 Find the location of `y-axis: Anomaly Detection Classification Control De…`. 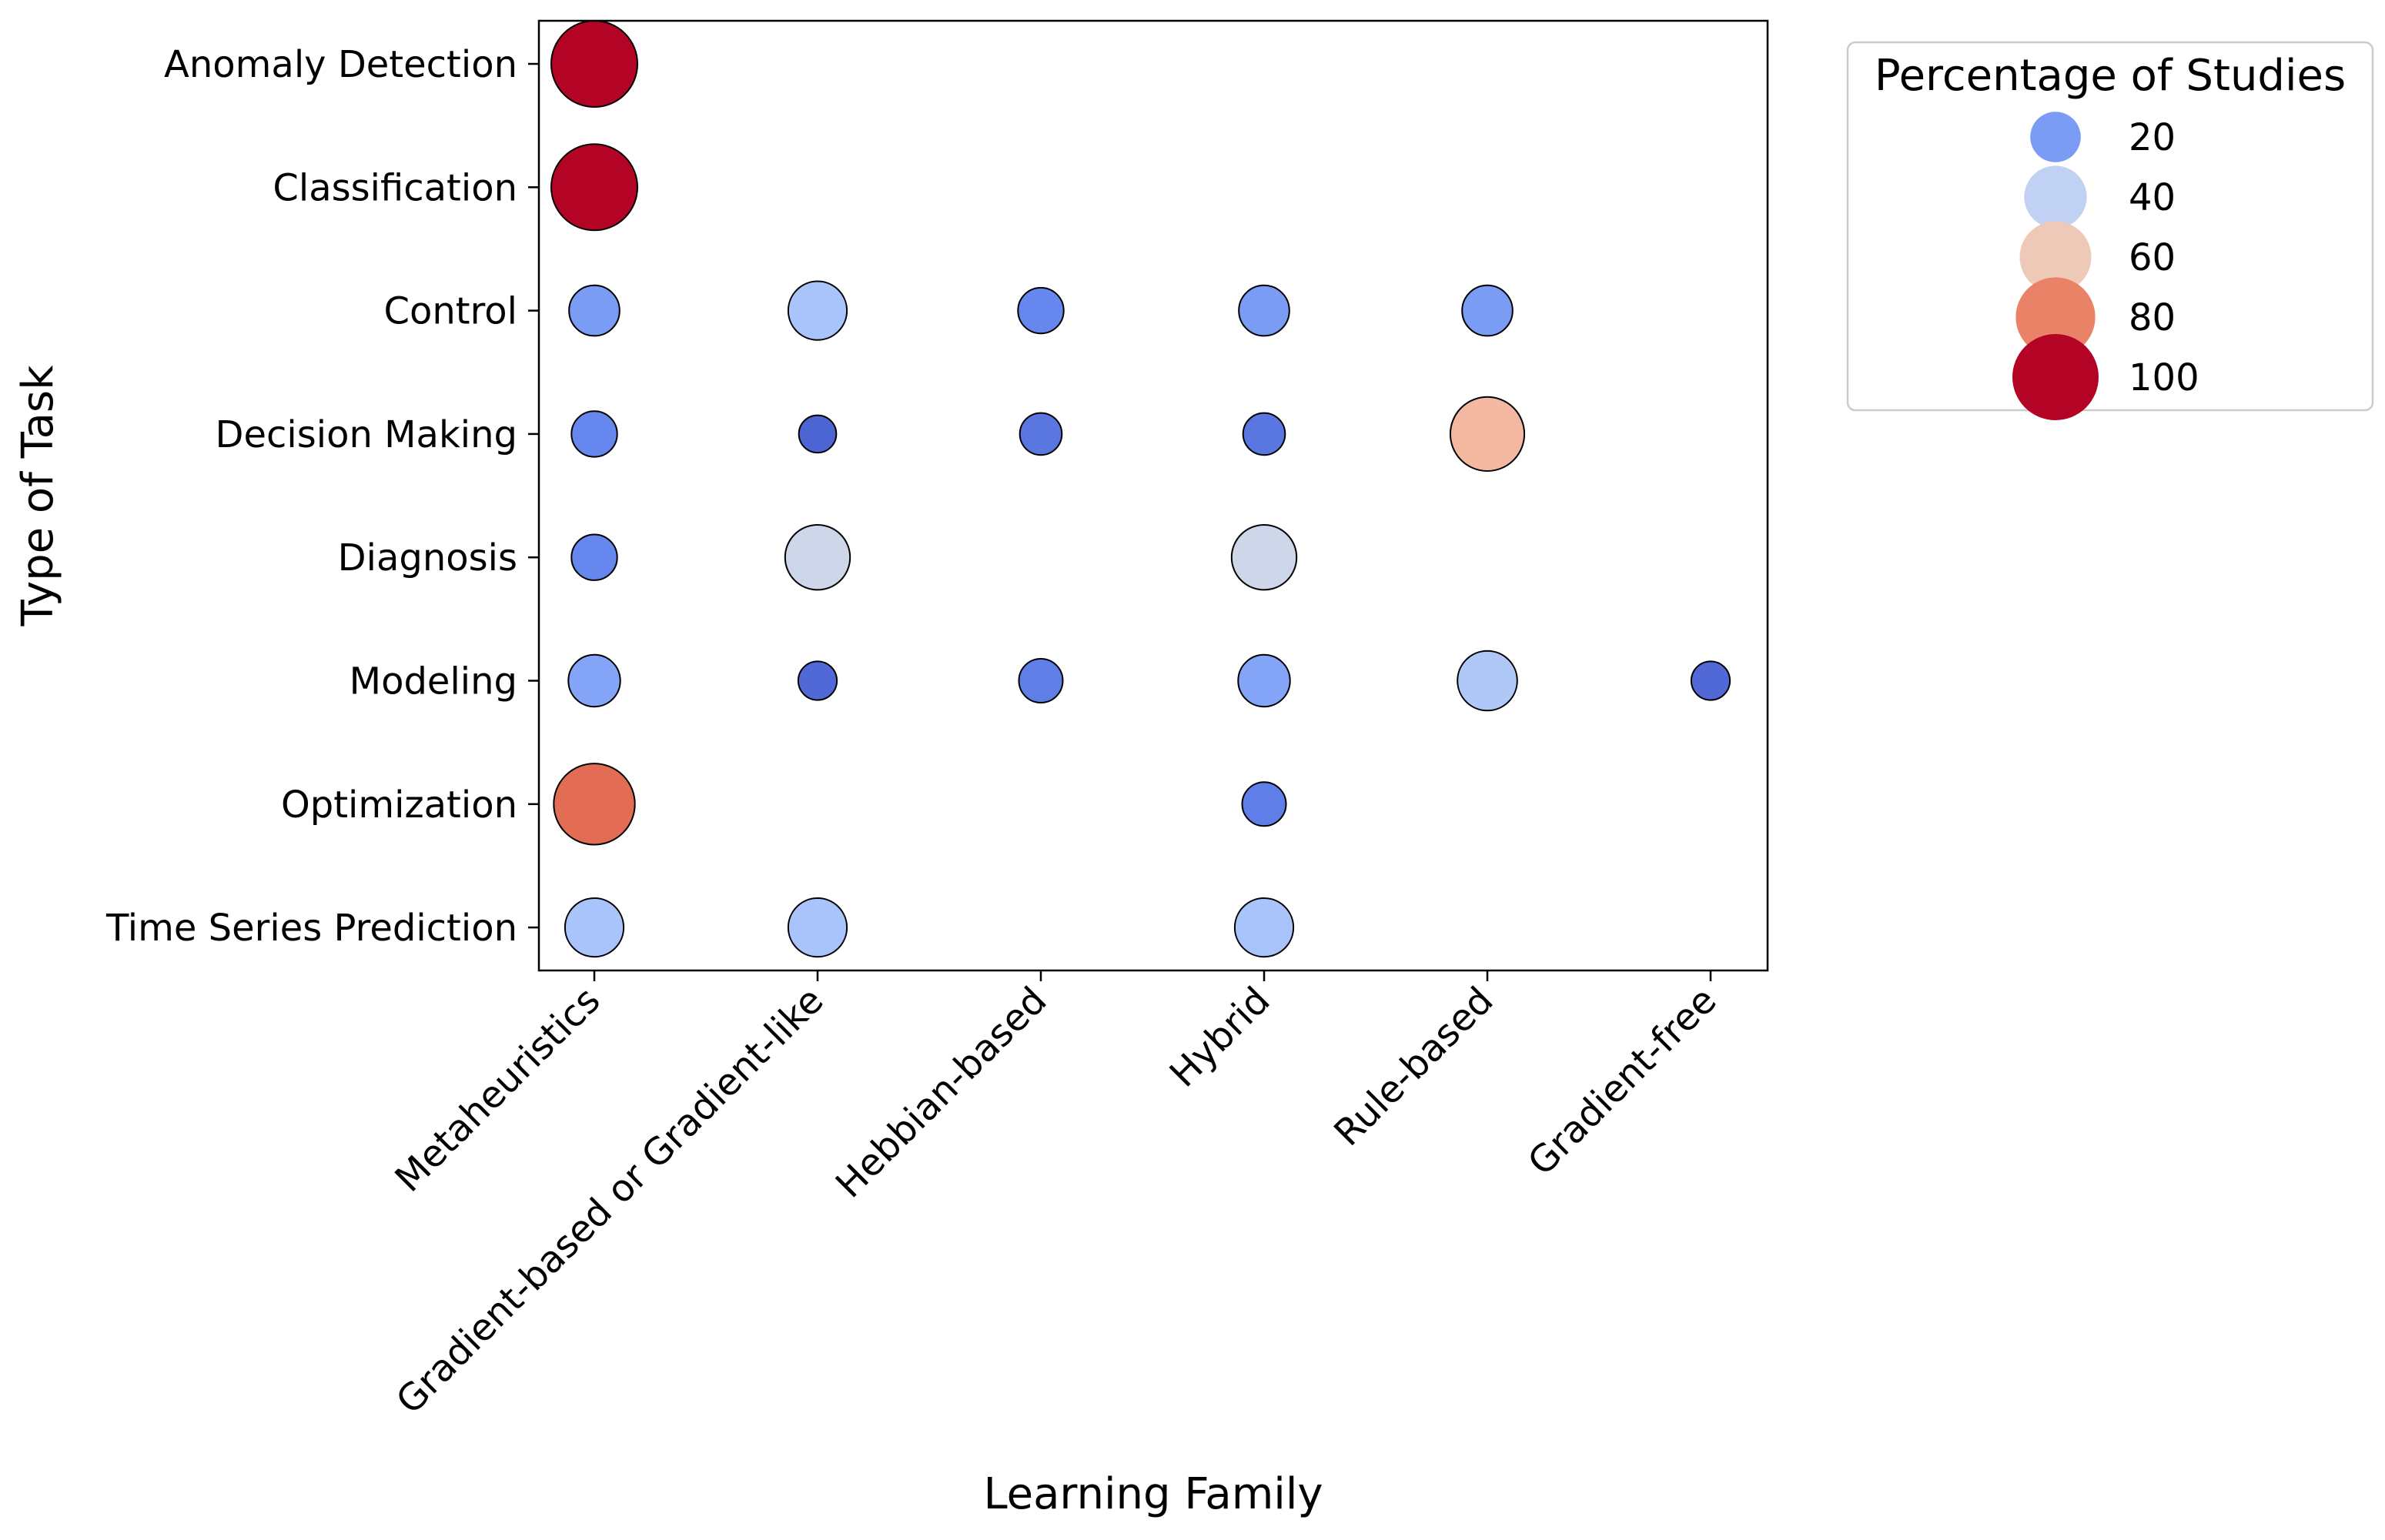

y-axis: Anomaly Detection Classification Control De… is located at coordinates (322, 496).